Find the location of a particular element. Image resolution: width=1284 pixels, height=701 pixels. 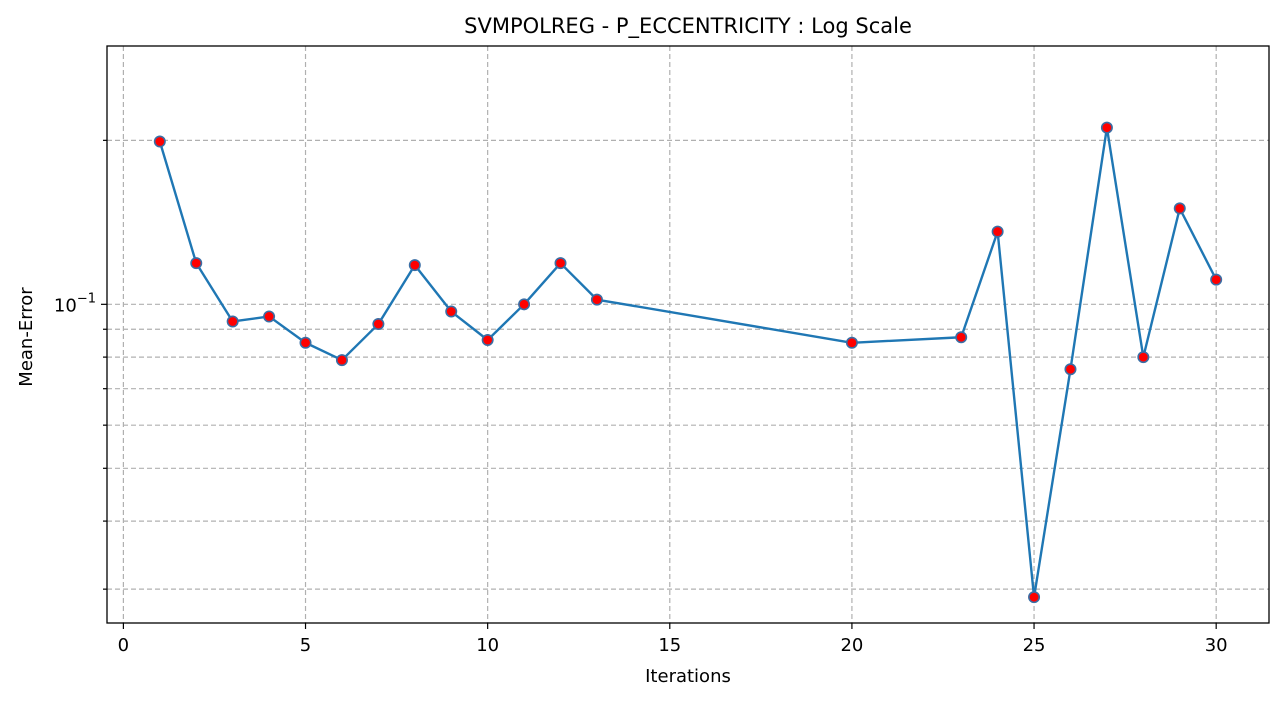

x-tick-label: 10 is located at coordinates (487, 645).